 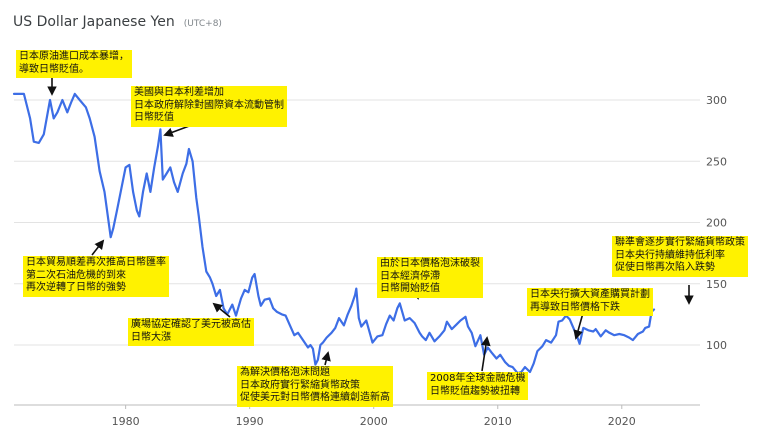 What do you see at coordinates (410, 288) in the screenshot?
I see `annotation-line: 日幣開始貶值` at bounding box center [410, 288].